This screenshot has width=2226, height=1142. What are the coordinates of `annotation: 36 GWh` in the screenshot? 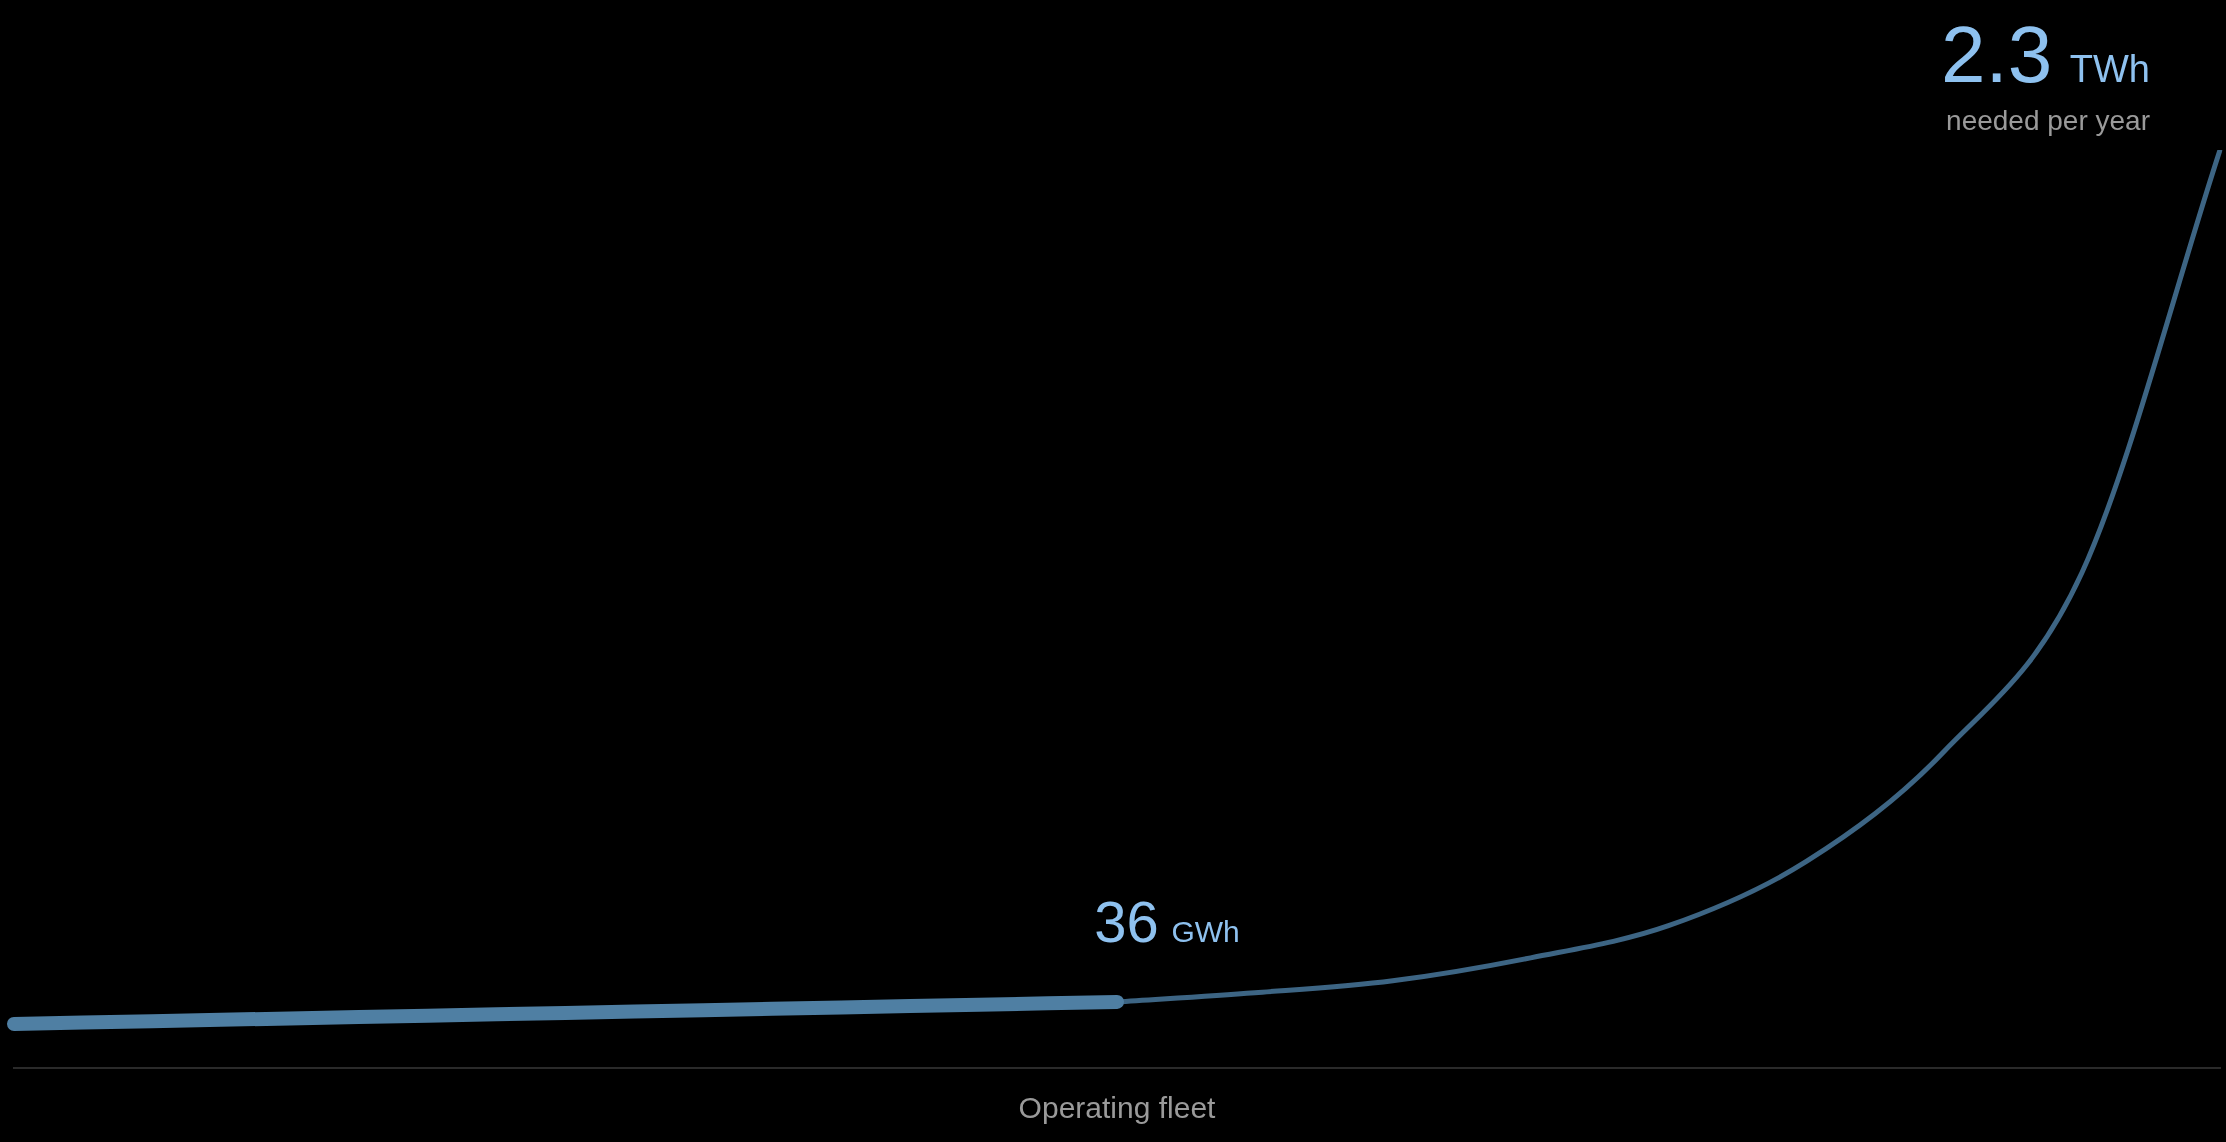 It's located at (1167, 921).